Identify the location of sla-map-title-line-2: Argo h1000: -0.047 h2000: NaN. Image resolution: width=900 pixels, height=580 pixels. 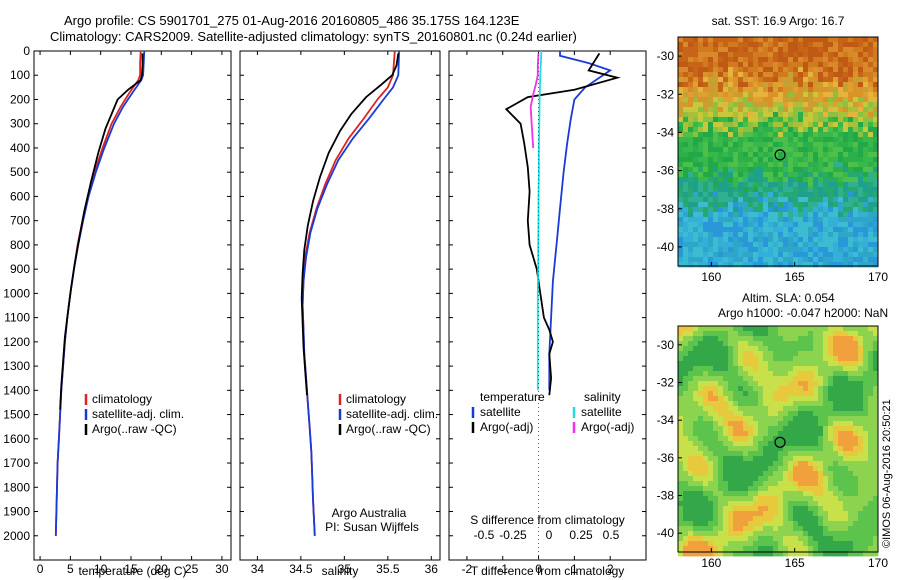
(803, 313).